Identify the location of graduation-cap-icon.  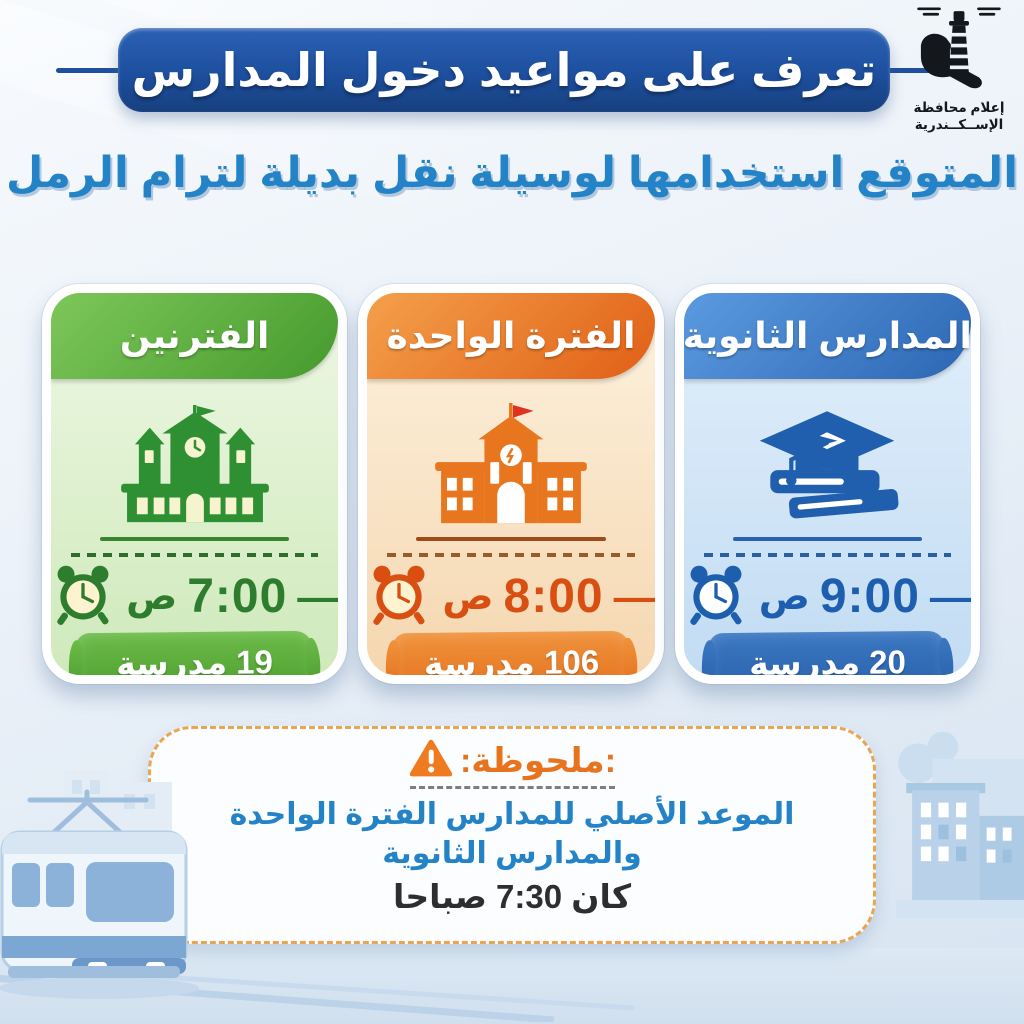
(827, 461).